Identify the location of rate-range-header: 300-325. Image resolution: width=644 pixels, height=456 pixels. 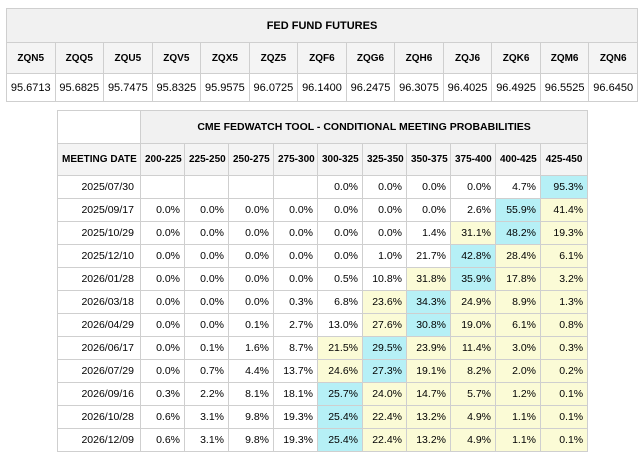
(340, 159).